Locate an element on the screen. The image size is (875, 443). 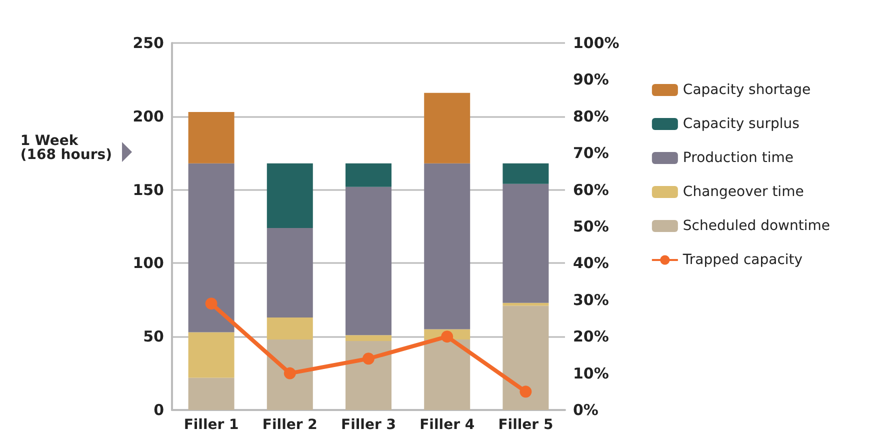
y2-tick-label: 80% is located at coordinates (591, 116).